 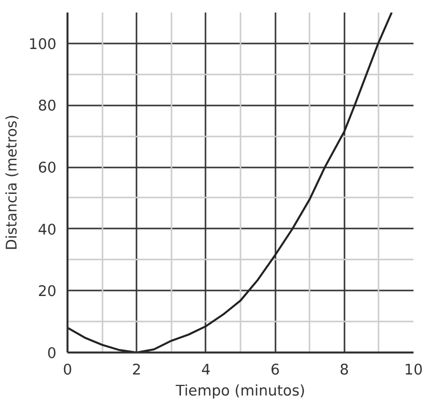 What do you see at coordinates (47, 229) in the screenshot?
I see `y-tick-label: 40` at bounding box center [47, 229].